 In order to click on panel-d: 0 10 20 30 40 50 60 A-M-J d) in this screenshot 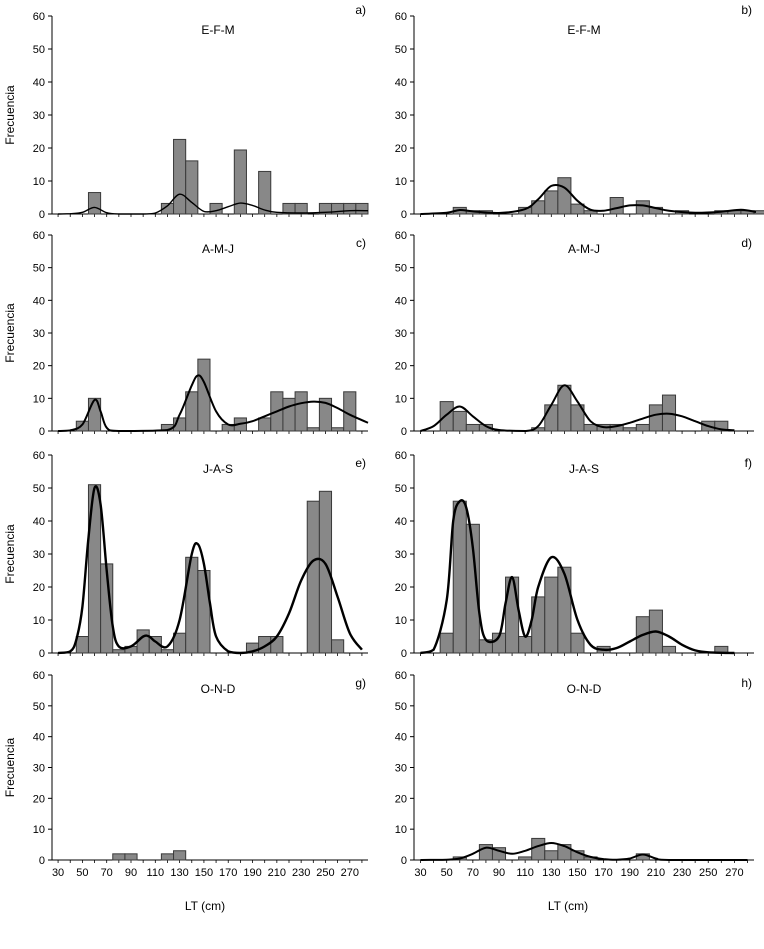, I will do `click(574, 334)`.